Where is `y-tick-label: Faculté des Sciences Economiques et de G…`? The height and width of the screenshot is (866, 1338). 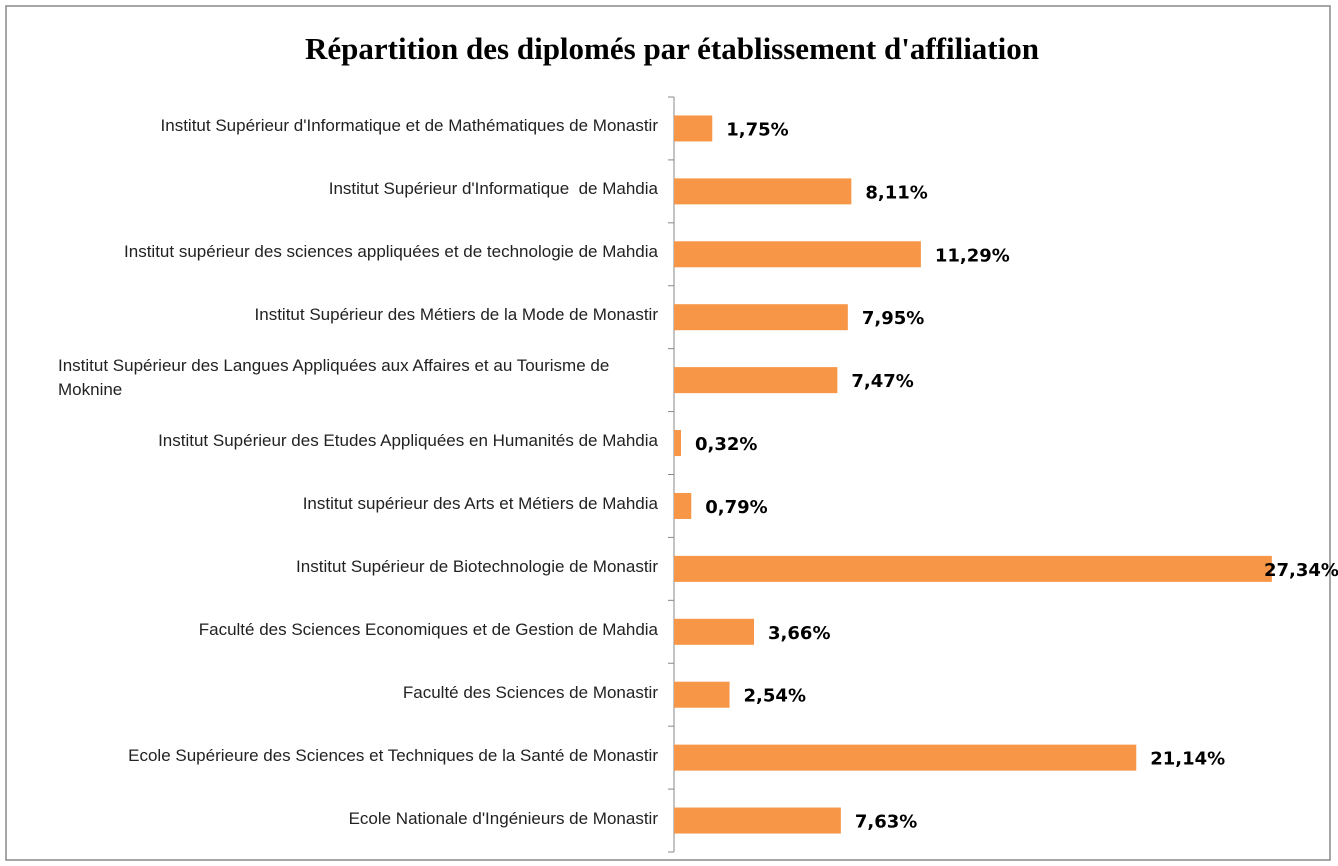 y-tick-label: Faculté des Sciences Economiques et de G… is located at coordinates (358, 630).